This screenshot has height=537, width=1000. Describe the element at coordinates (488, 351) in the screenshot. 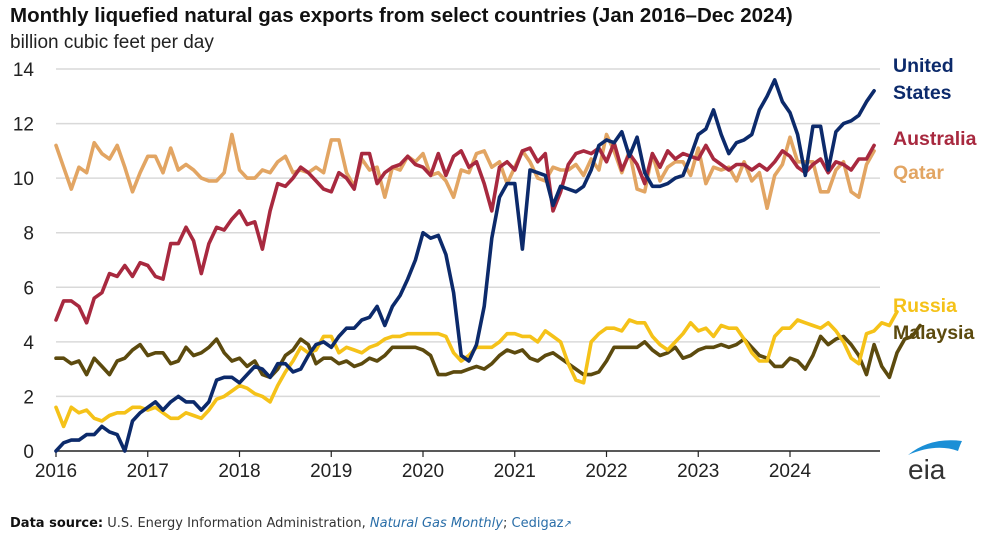

I see `series-line-malaysia` at that location.